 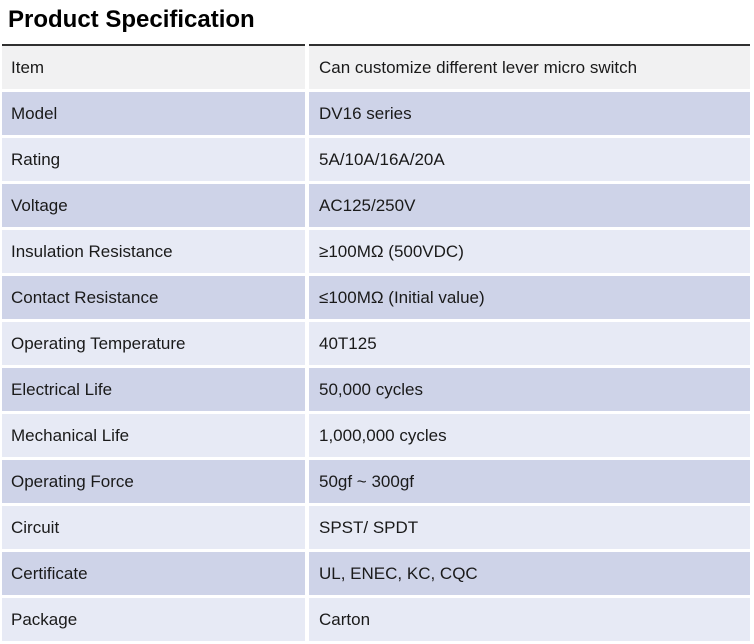 I want to click on row-label: Model, so click(x=153, y=113).